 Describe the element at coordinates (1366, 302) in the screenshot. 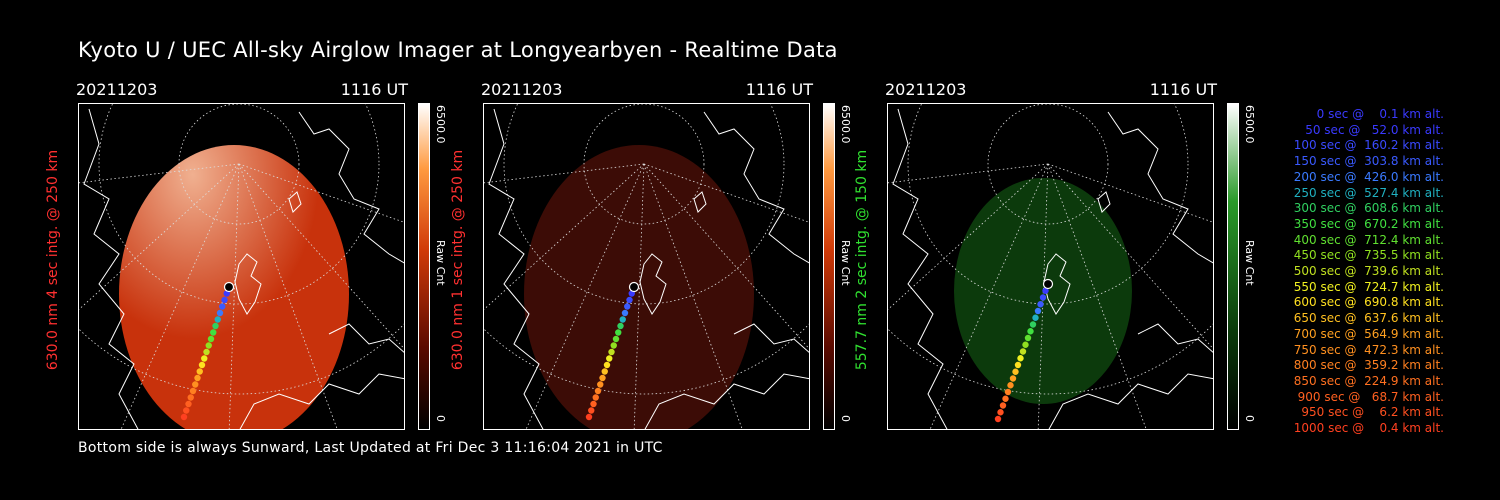

I see `legend-entry: 600 sec @ 690.8 km alt.` at that location.